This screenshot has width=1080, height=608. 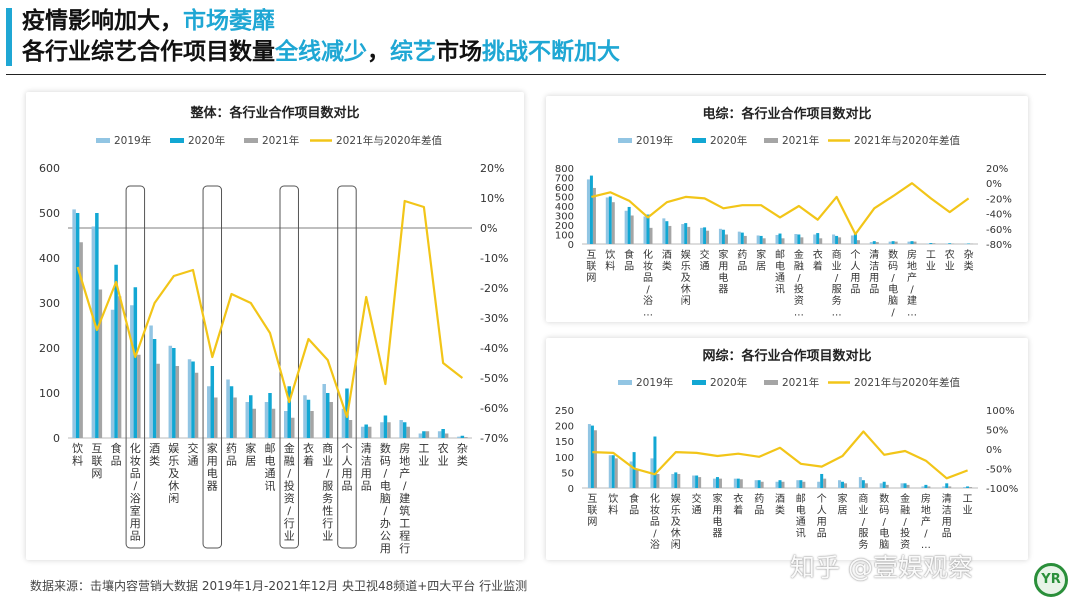 I want to click on y-right-tick-label: -50%, so click(x=999, y=470).